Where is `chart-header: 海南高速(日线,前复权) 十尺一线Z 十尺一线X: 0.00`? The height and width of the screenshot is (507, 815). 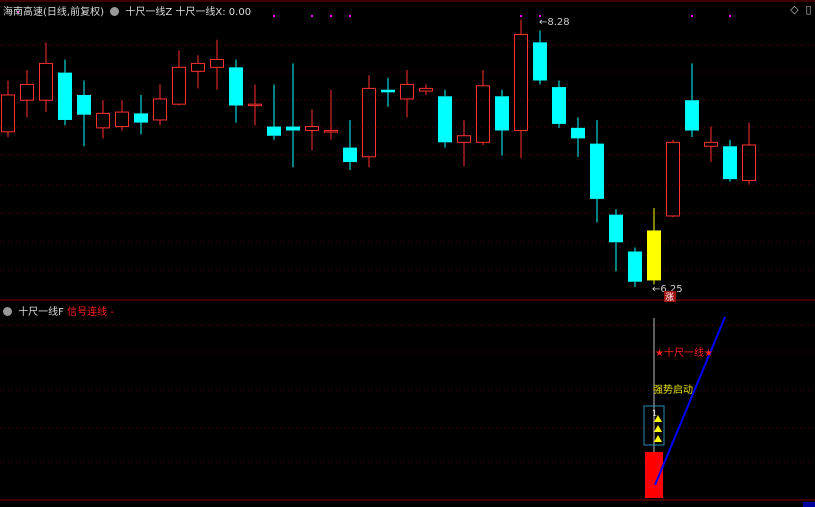 chart-header: 海南高速(日线,前复权) 十尺一线Z 十尺一线X: 0.00 is located at coordinates (127, 10).